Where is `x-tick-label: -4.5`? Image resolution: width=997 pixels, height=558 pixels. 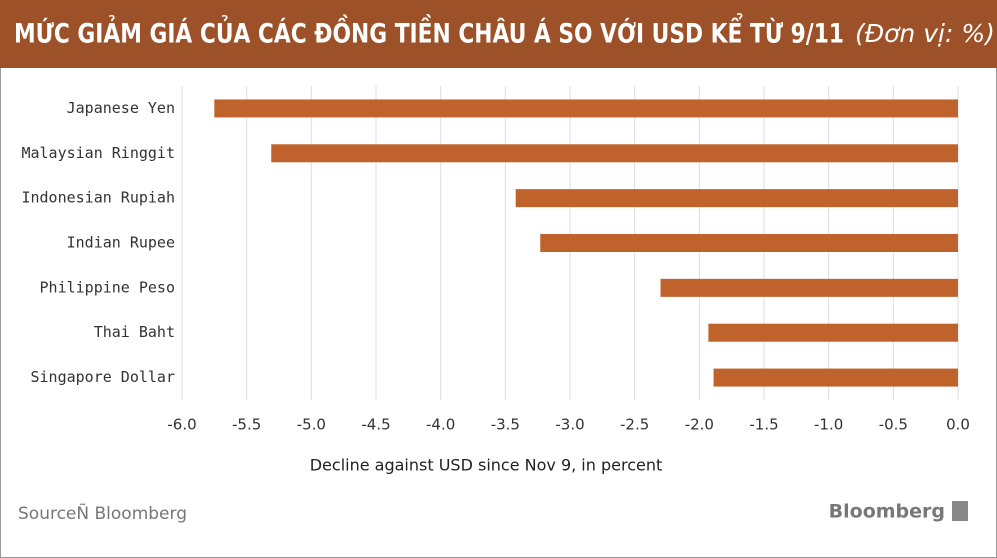 x-tick-label: -4.5 is located at coordinates (375, 425).